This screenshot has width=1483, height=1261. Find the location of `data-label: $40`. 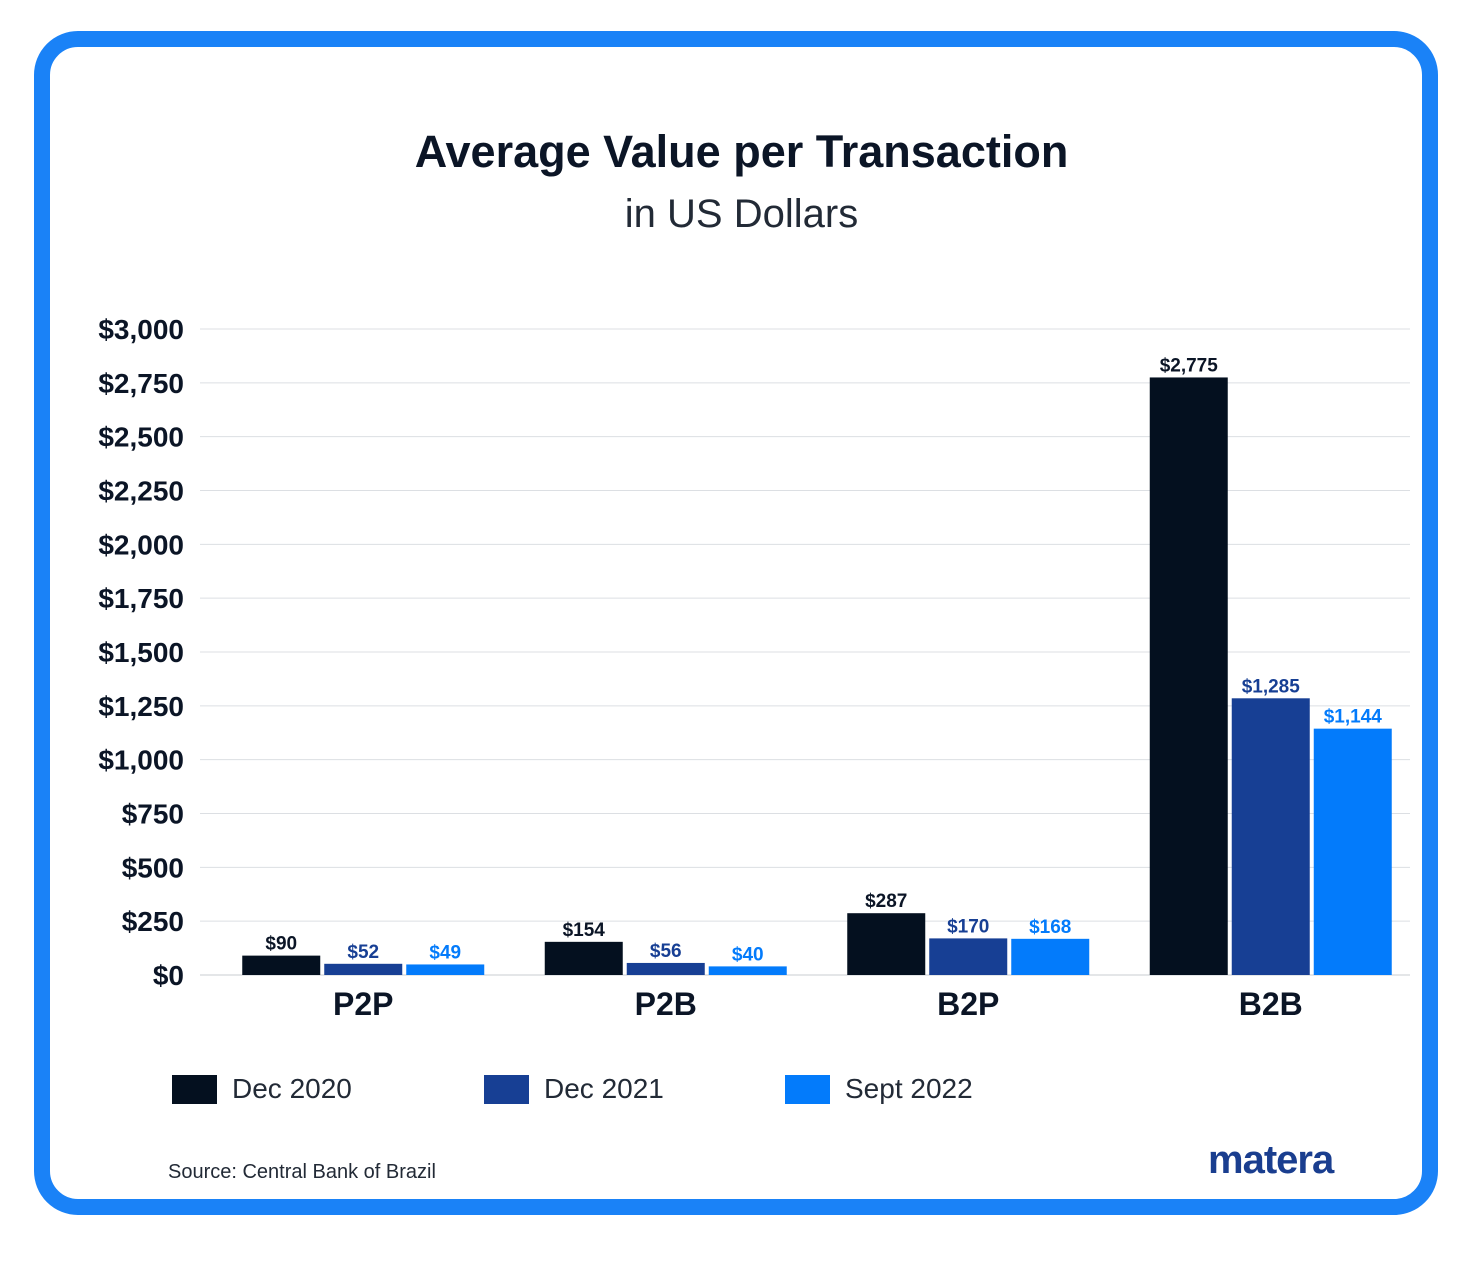

data-label: $40 is located at coordinates (748, 954).